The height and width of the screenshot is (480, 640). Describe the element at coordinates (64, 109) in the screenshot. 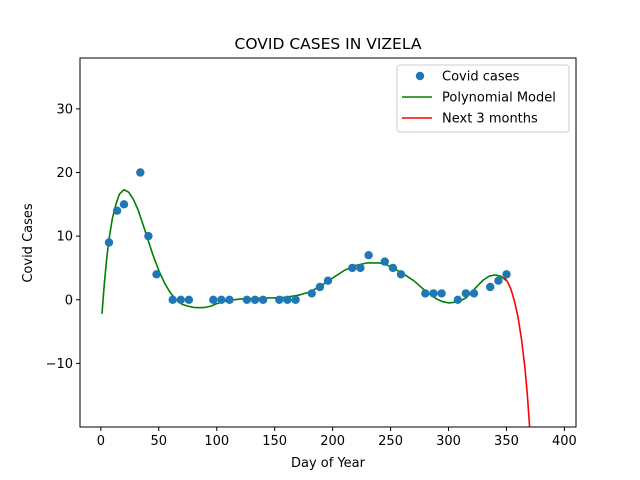

I see `y-tick-label: 30` at that location.